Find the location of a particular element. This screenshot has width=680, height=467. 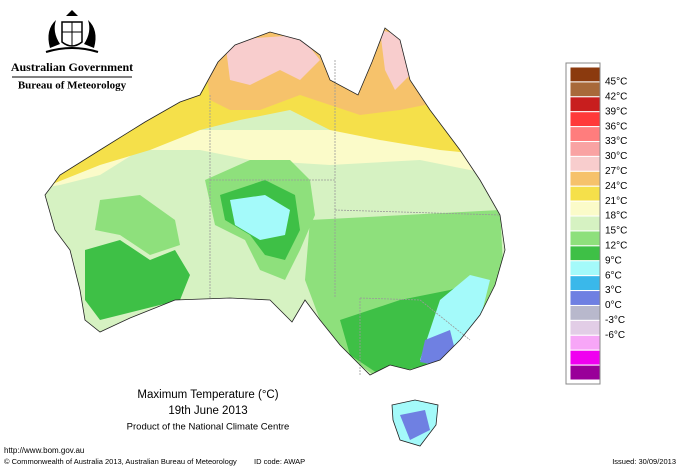

footer-url: http://www.bom.gov.au is located at coordinates (44, 450).